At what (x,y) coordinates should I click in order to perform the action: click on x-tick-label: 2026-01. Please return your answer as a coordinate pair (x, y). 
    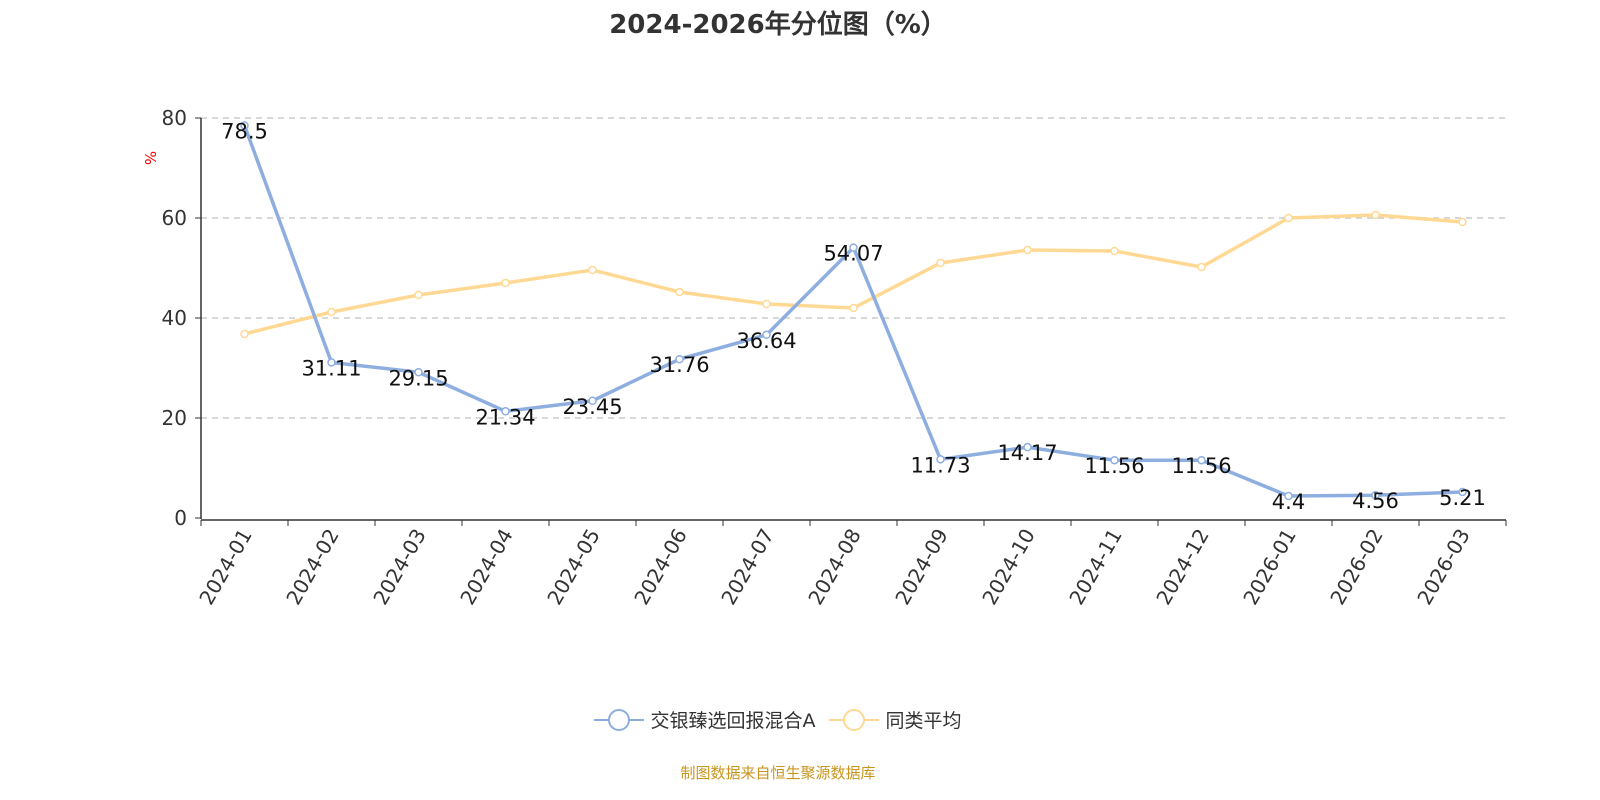
    Looking at the image, I should click on (1269, 567).